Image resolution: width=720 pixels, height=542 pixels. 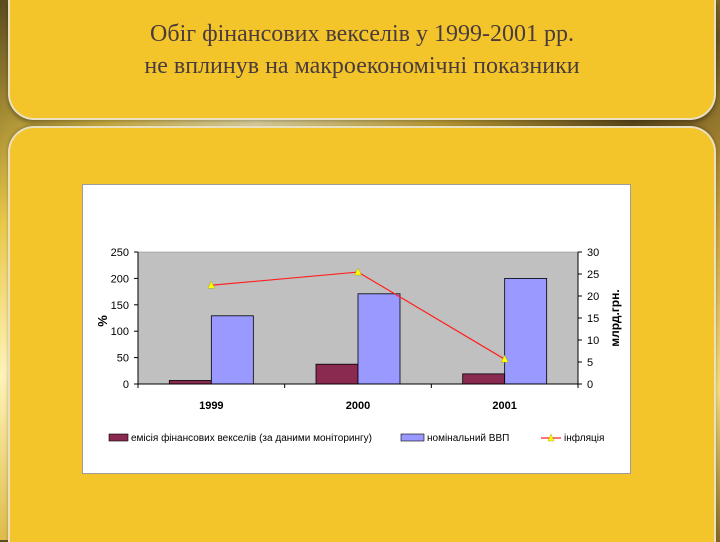 What do you see at coordinates (504, 358) in the screenshot?
I see `inflation-marker-2001` at bounding box center [504, 358].